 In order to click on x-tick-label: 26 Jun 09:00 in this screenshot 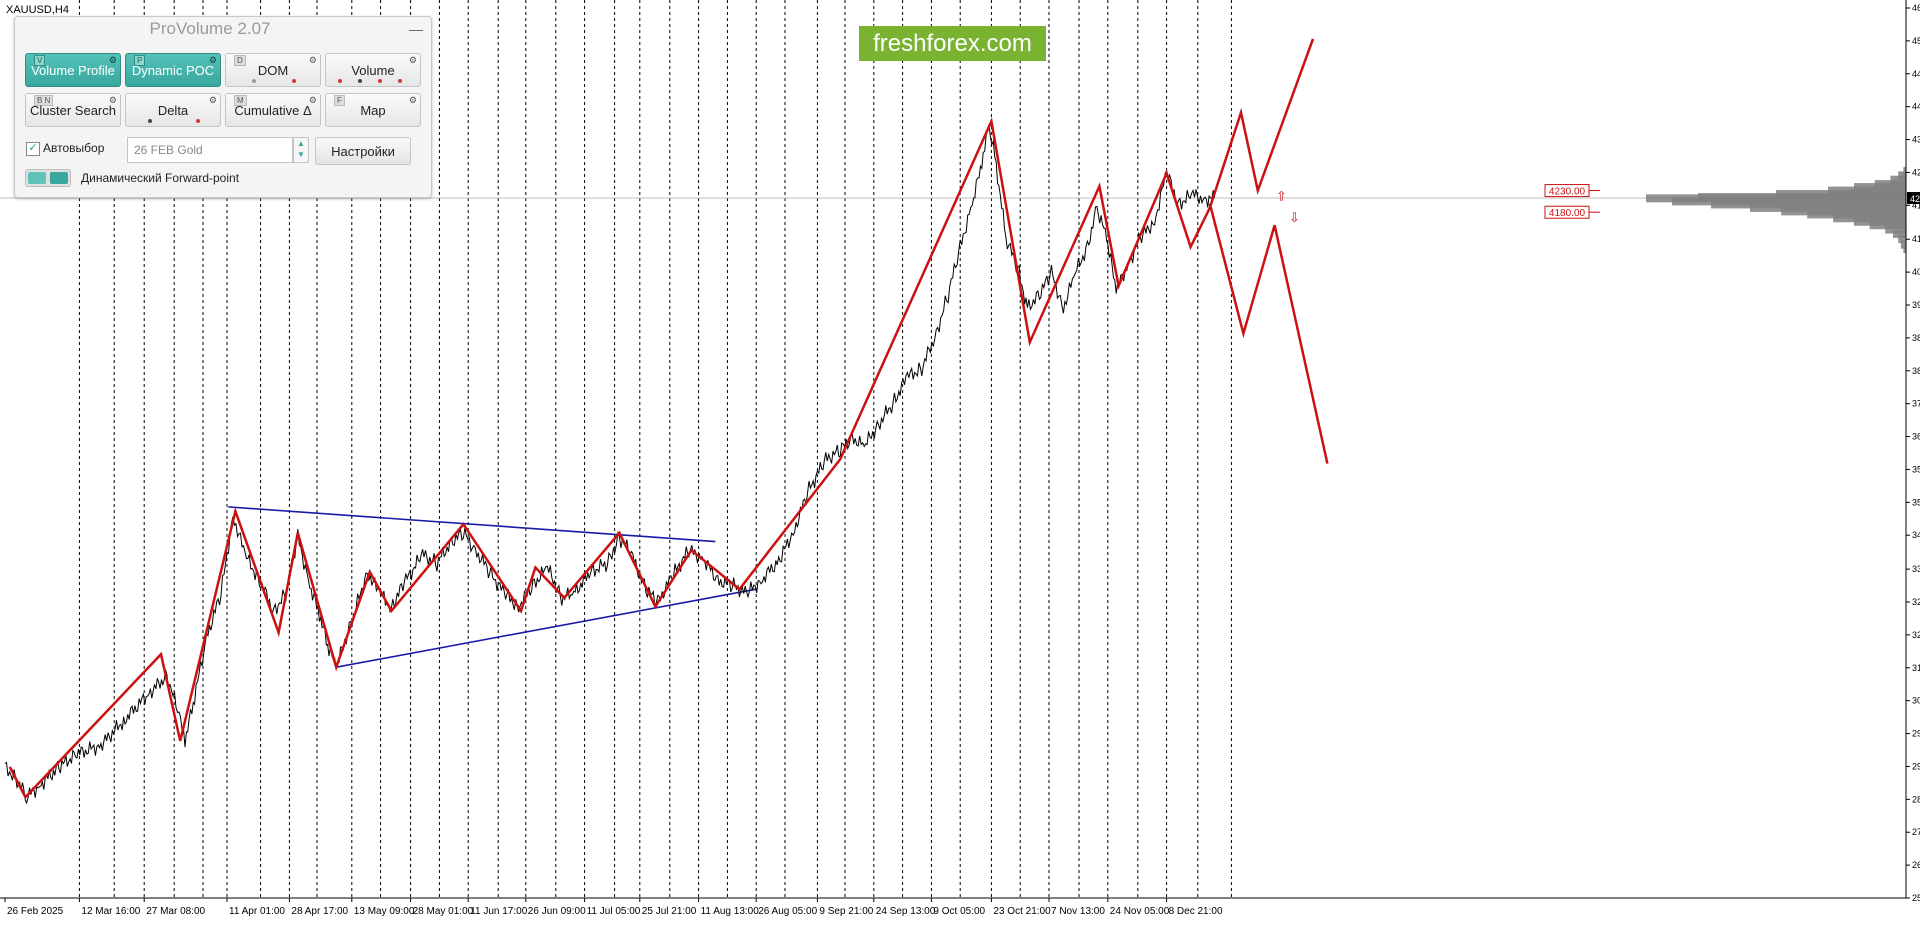, I will do `click(557, 911)`.